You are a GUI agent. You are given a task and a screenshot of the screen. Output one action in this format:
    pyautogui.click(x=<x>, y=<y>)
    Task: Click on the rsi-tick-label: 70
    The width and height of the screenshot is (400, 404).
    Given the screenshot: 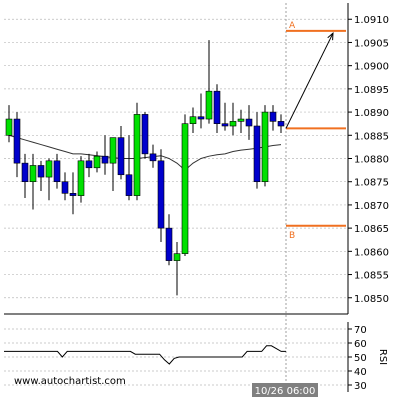 What is the action you would take?
    pyautogui.click(x=360, y=330)
    